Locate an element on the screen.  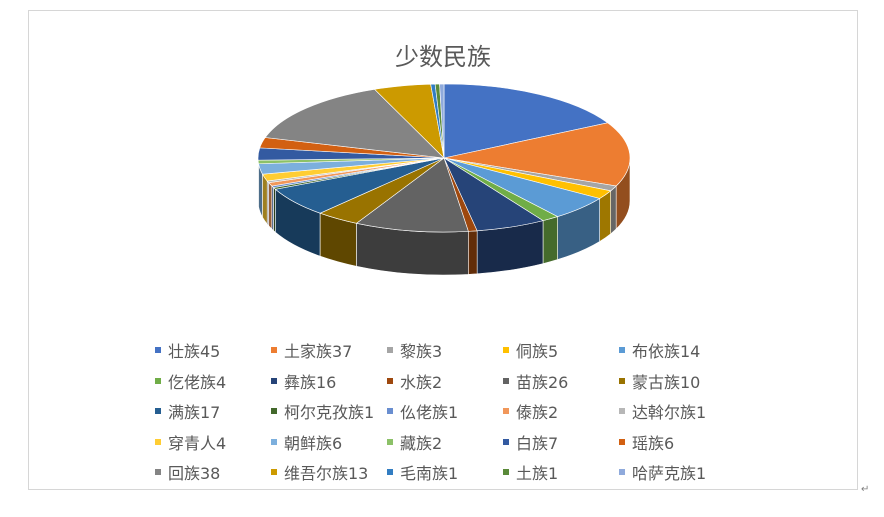
legend-label: 哈萨克族1 is located at coordinates (669, 474).